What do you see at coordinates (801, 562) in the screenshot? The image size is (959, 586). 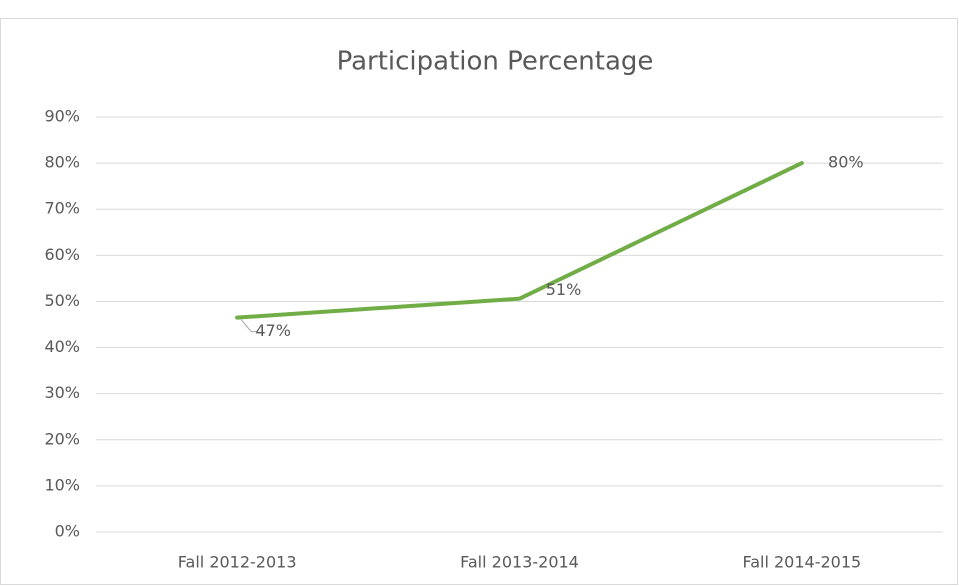 I see `x-tick-label: Fall 2014-2015` at bounding box center [801, 562].